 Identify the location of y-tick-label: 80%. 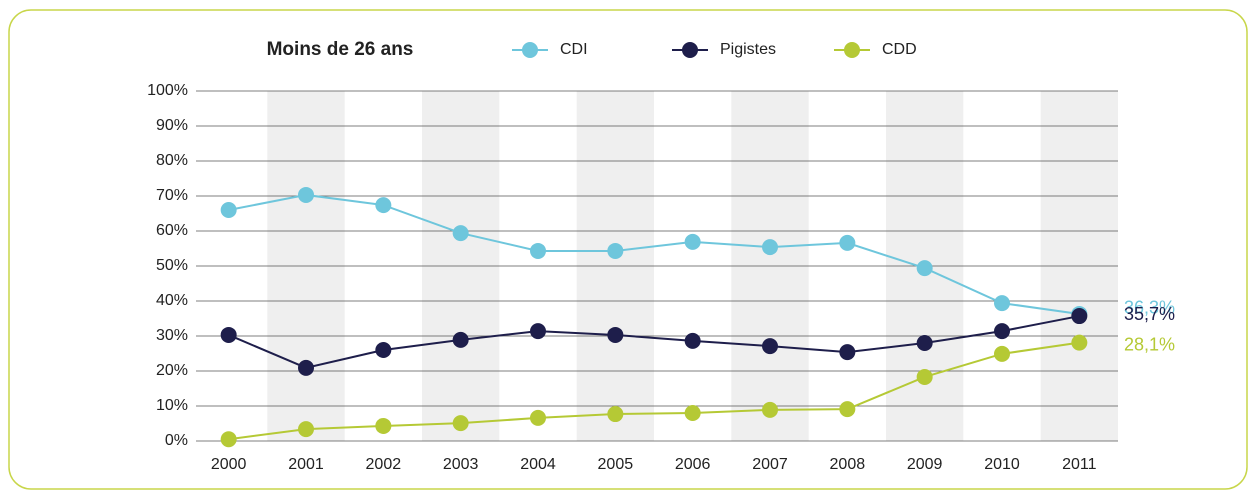
(172, 160).